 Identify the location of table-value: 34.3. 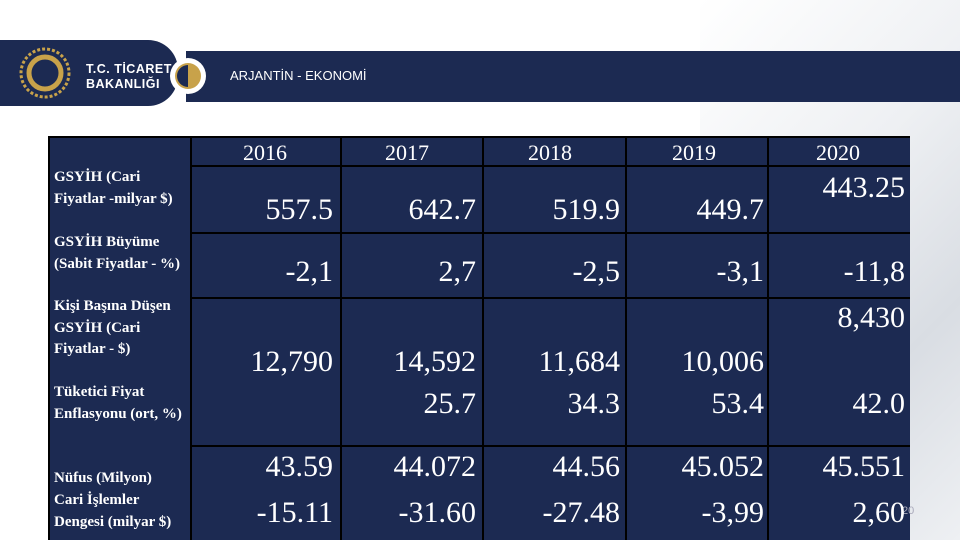
(594, 403).